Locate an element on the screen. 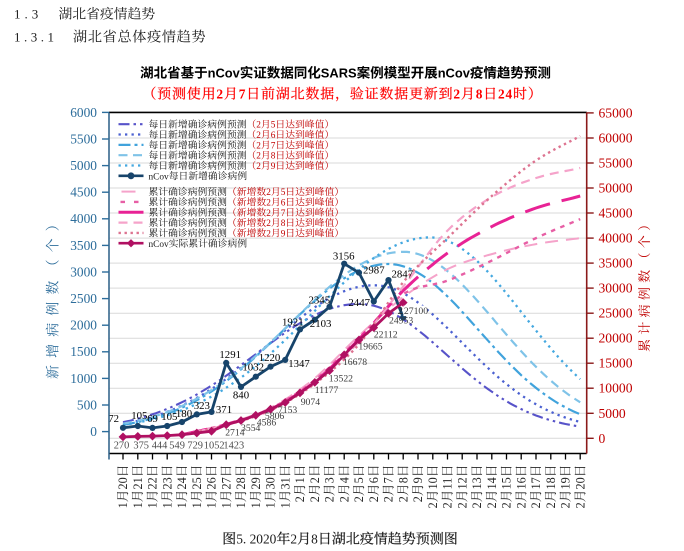  svg-text: 729 is located at coordinates (195, 445).